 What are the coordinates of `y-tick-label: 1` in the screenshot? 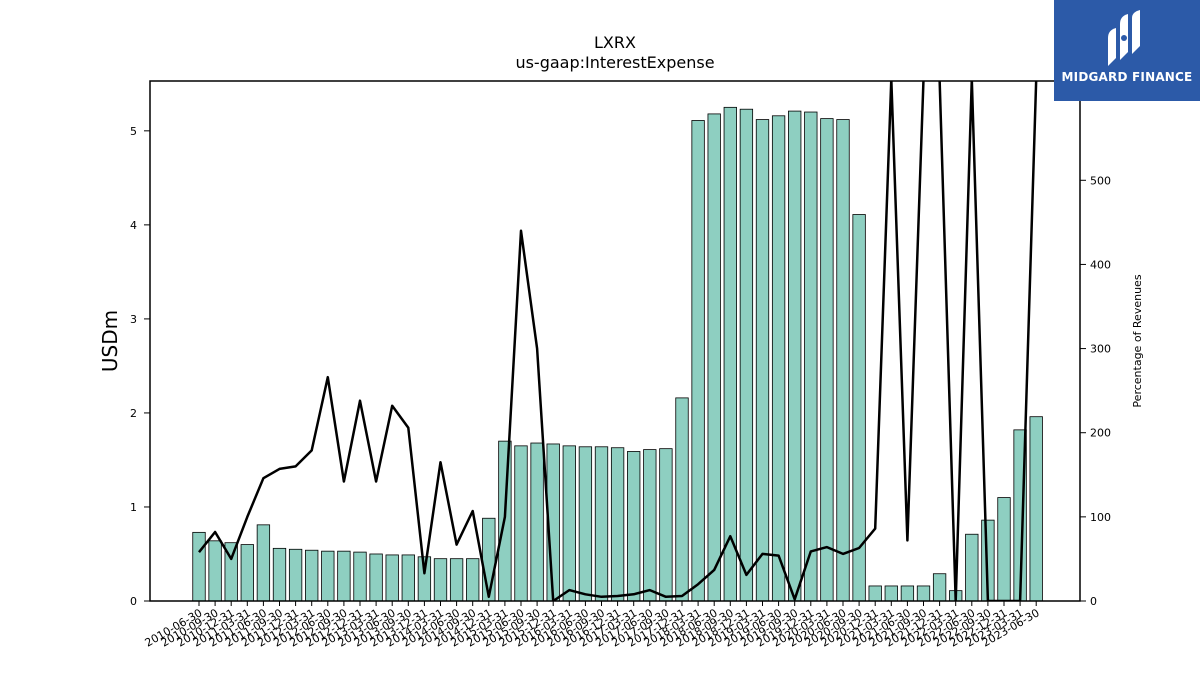 It's located at (133, 507).